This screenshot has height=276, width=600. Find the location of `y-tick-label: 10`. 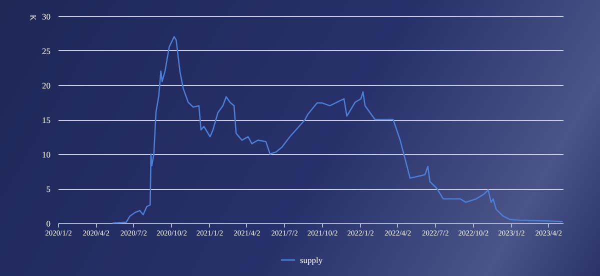

y-tick-label: 10 is located at coordinates (46, 155).